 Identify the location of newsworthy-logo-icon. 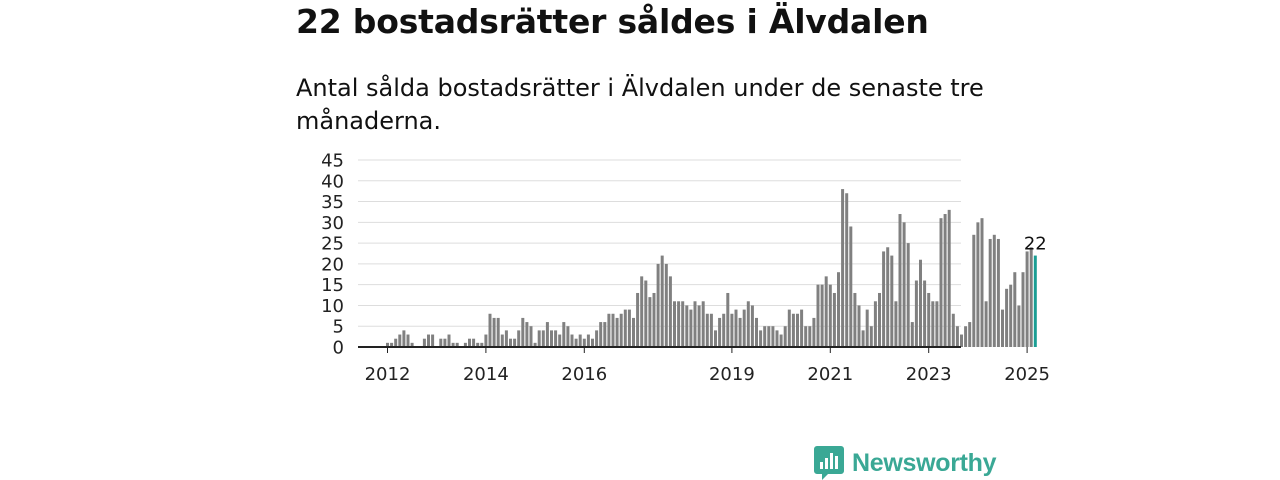
(829, 463).